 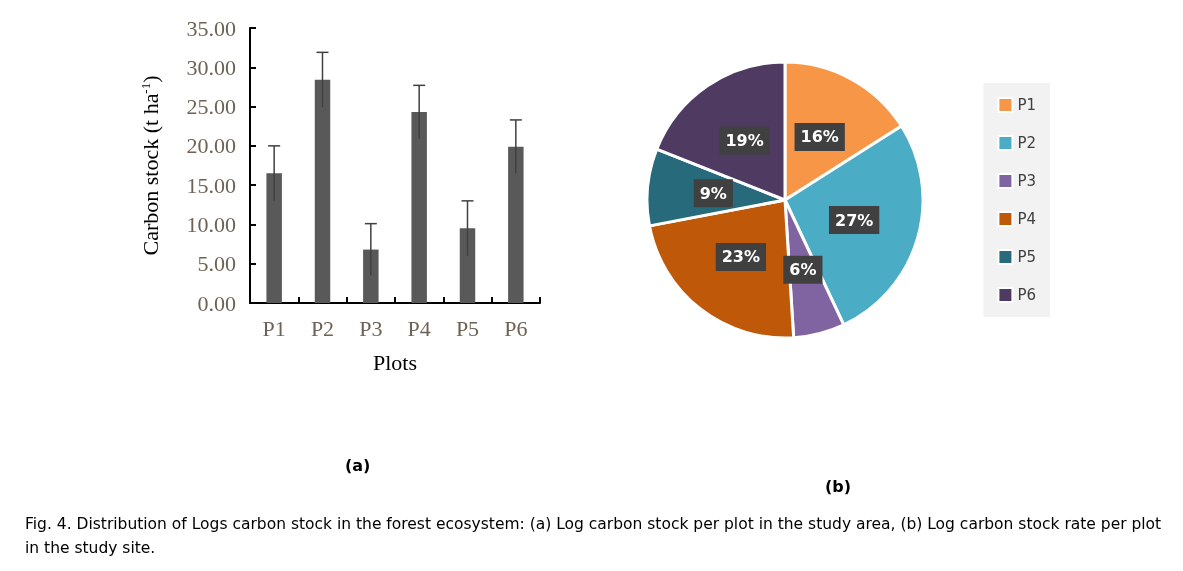 I want to click on data-label: 6%, so click(x=803, y=270).